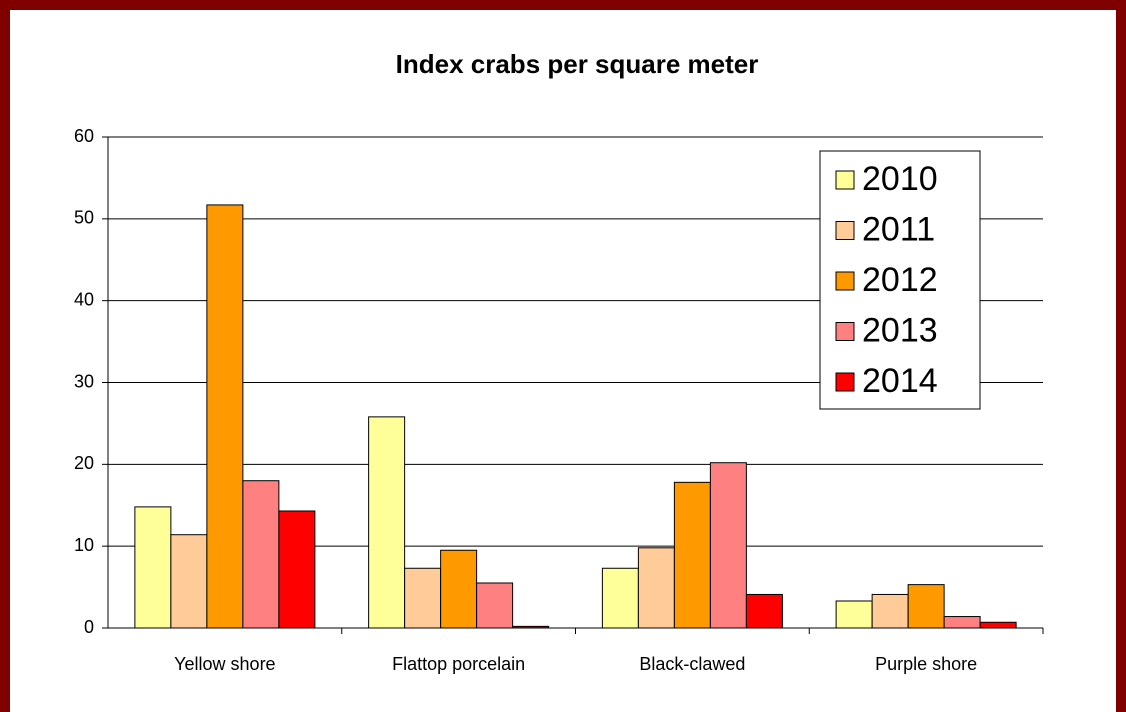  Describe the element at coordinates (898, 229) in the screenshot. I see `legend-label: 2011` at that location.